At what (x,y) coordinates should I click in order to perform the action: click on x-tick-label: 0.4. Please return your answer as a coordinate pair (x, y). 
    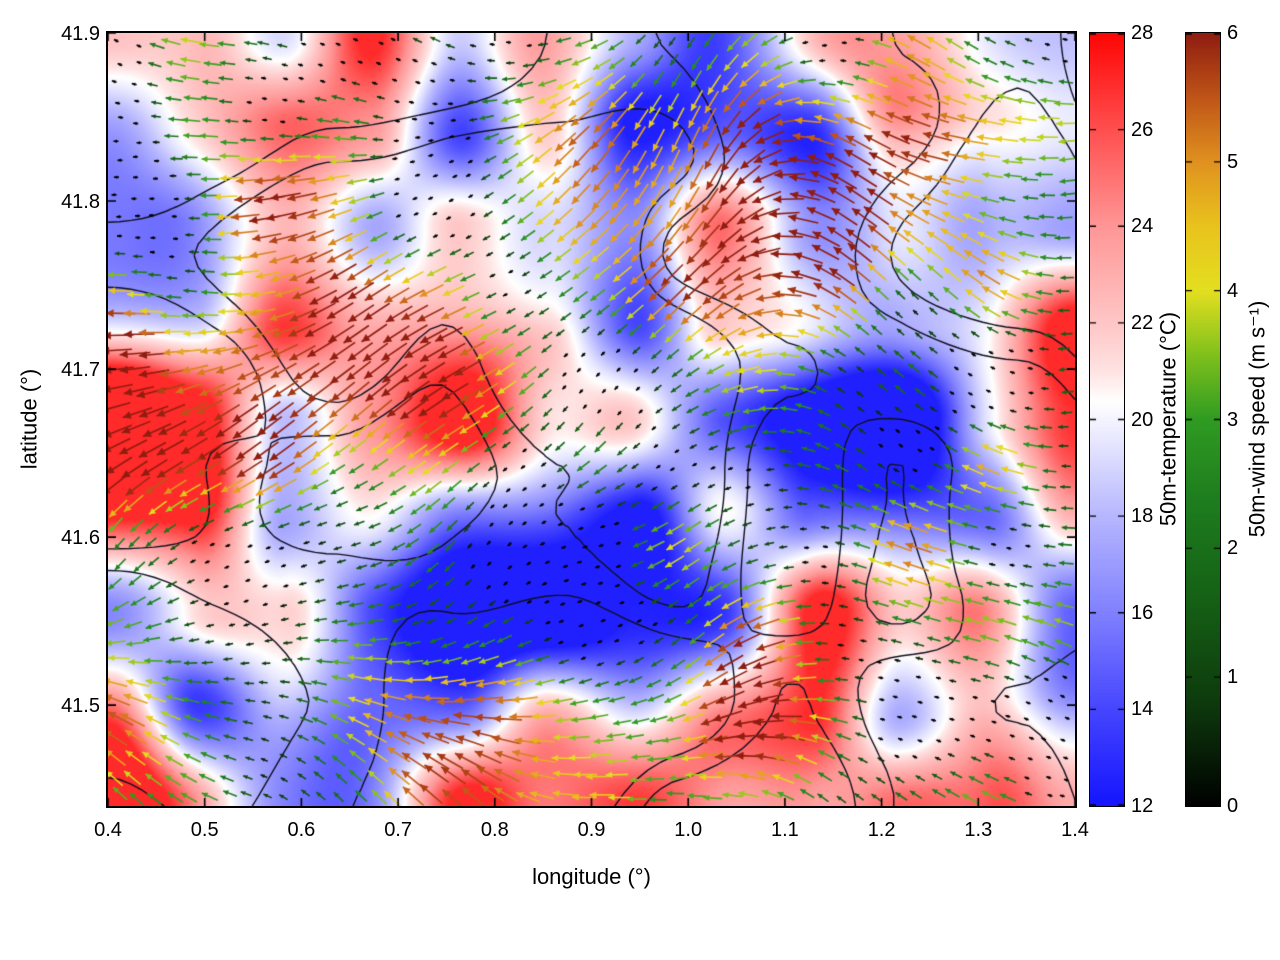
    Looking at the image, I should click on (108, 830).